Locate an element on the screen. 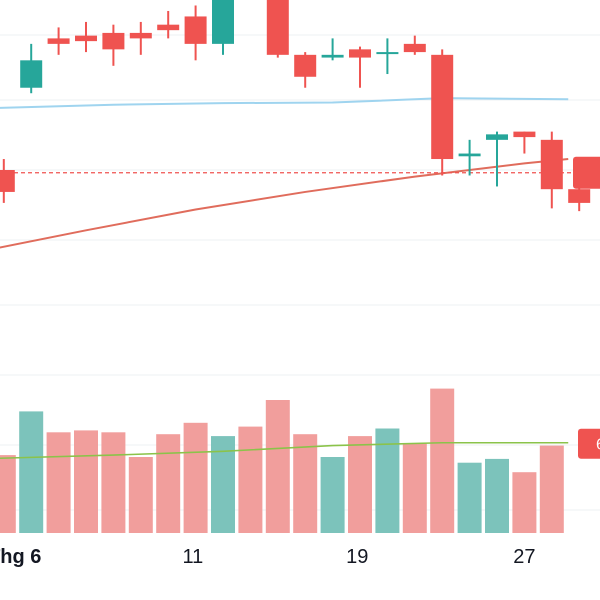 This screenshot has width=600, height=600. x-tick-label: 19 is located at coordinates (357, 557).